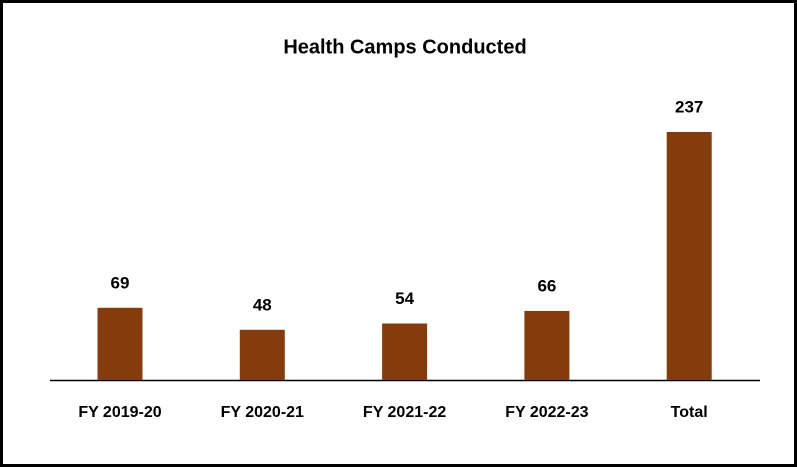  Describe the element at coordinates (119, 412) in the screenshot. I see `x-tick-label: FY 2019-20` at that location.